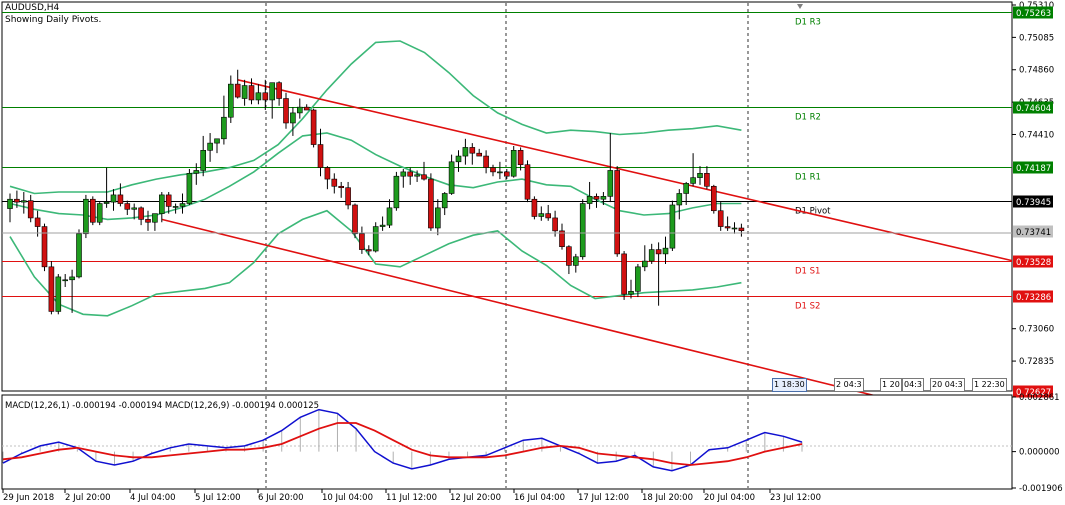  I want to click on scroll-marker: 2 04:3, so click(849, 385).